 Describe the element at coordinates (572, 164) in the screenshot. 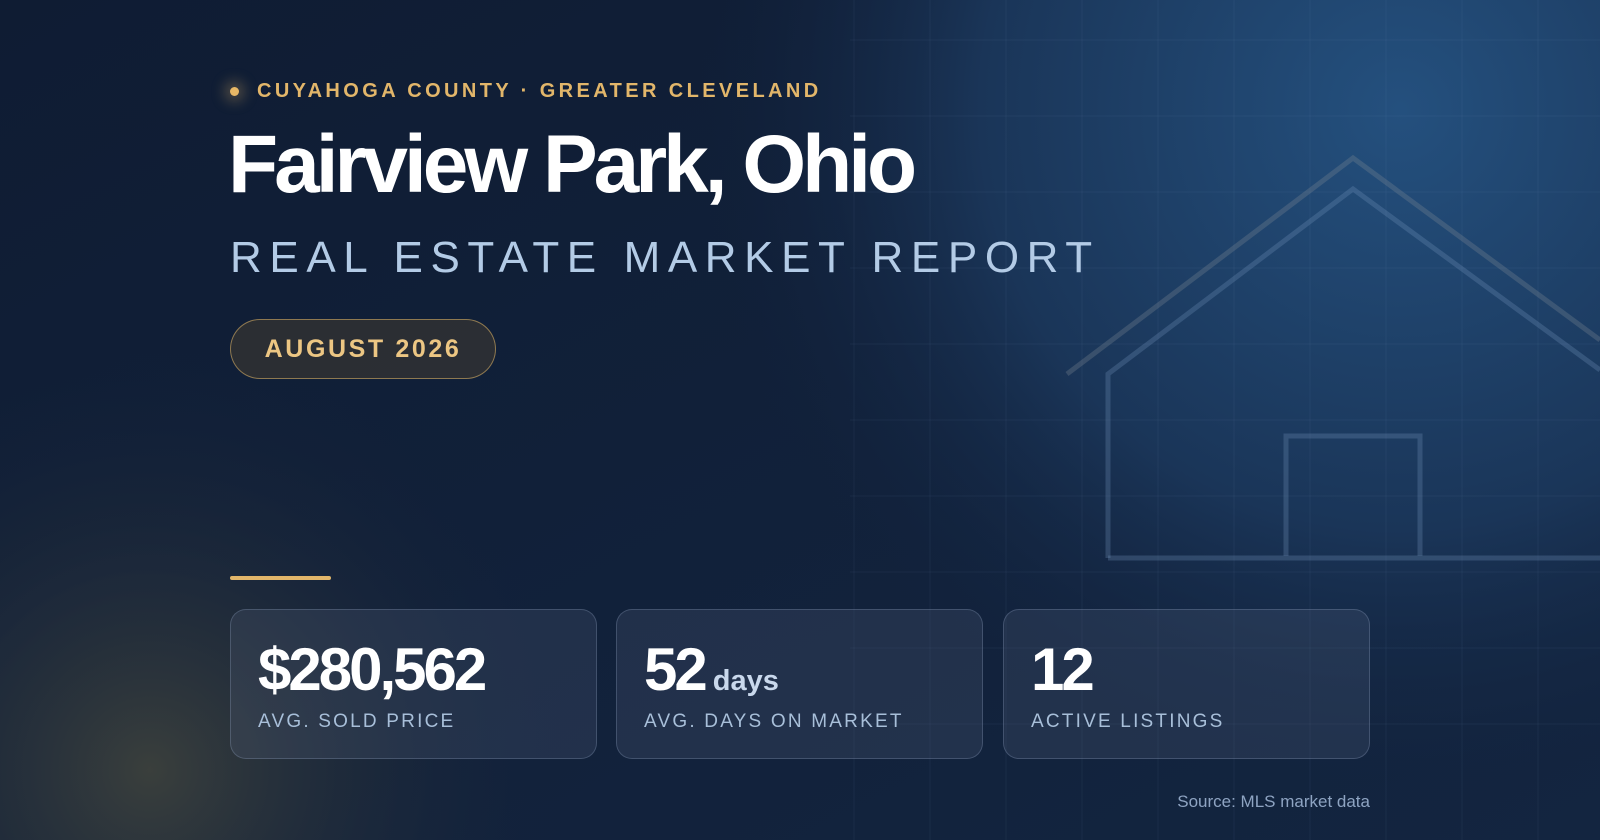

I see `title: Fairview Park, Ohio` at that location.